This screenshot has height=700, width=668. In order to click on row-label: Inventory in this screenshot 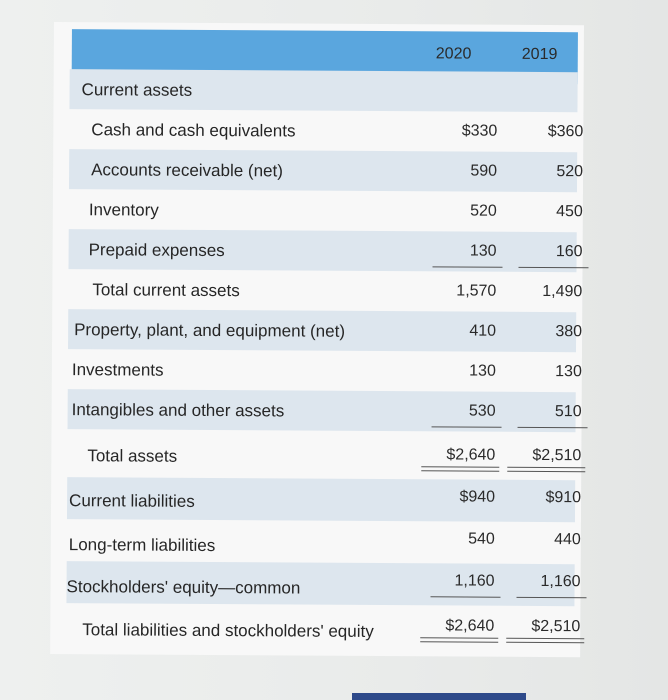, I will do `click(123, 210)`.